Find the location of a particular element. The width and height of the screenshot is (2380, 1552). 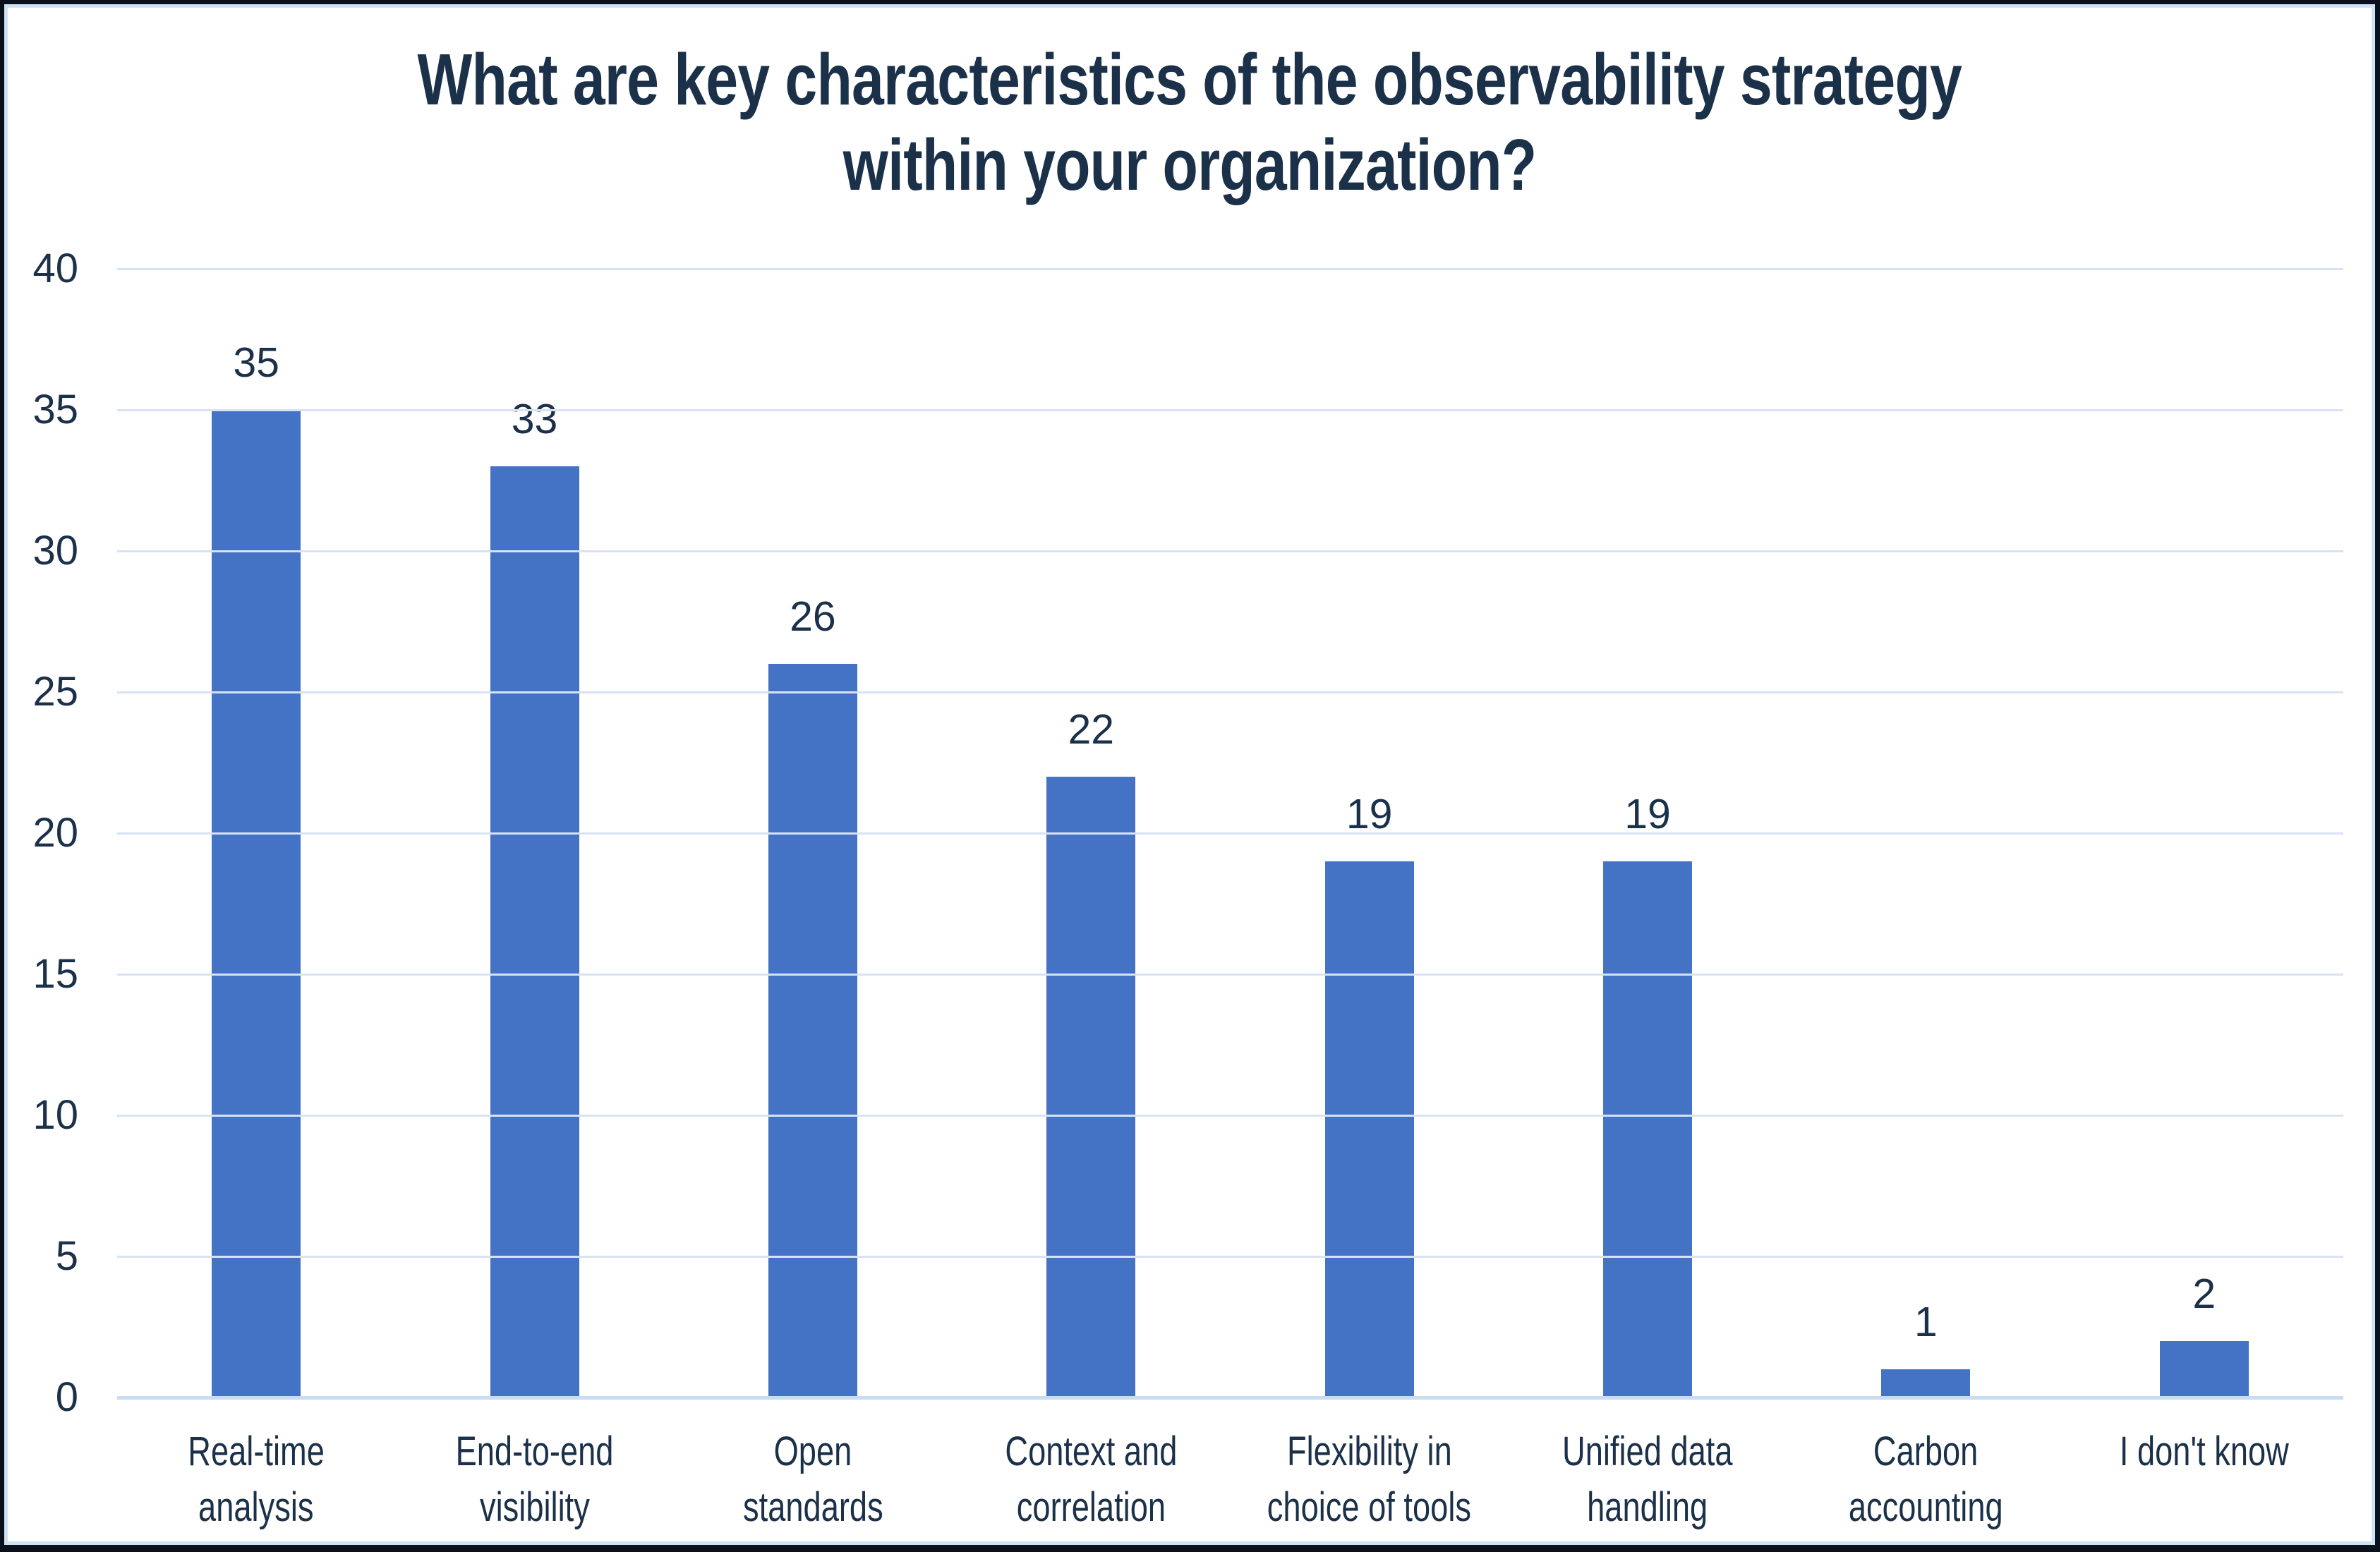

x-category-label-text: handling is located at coordinates (1647, 1507).